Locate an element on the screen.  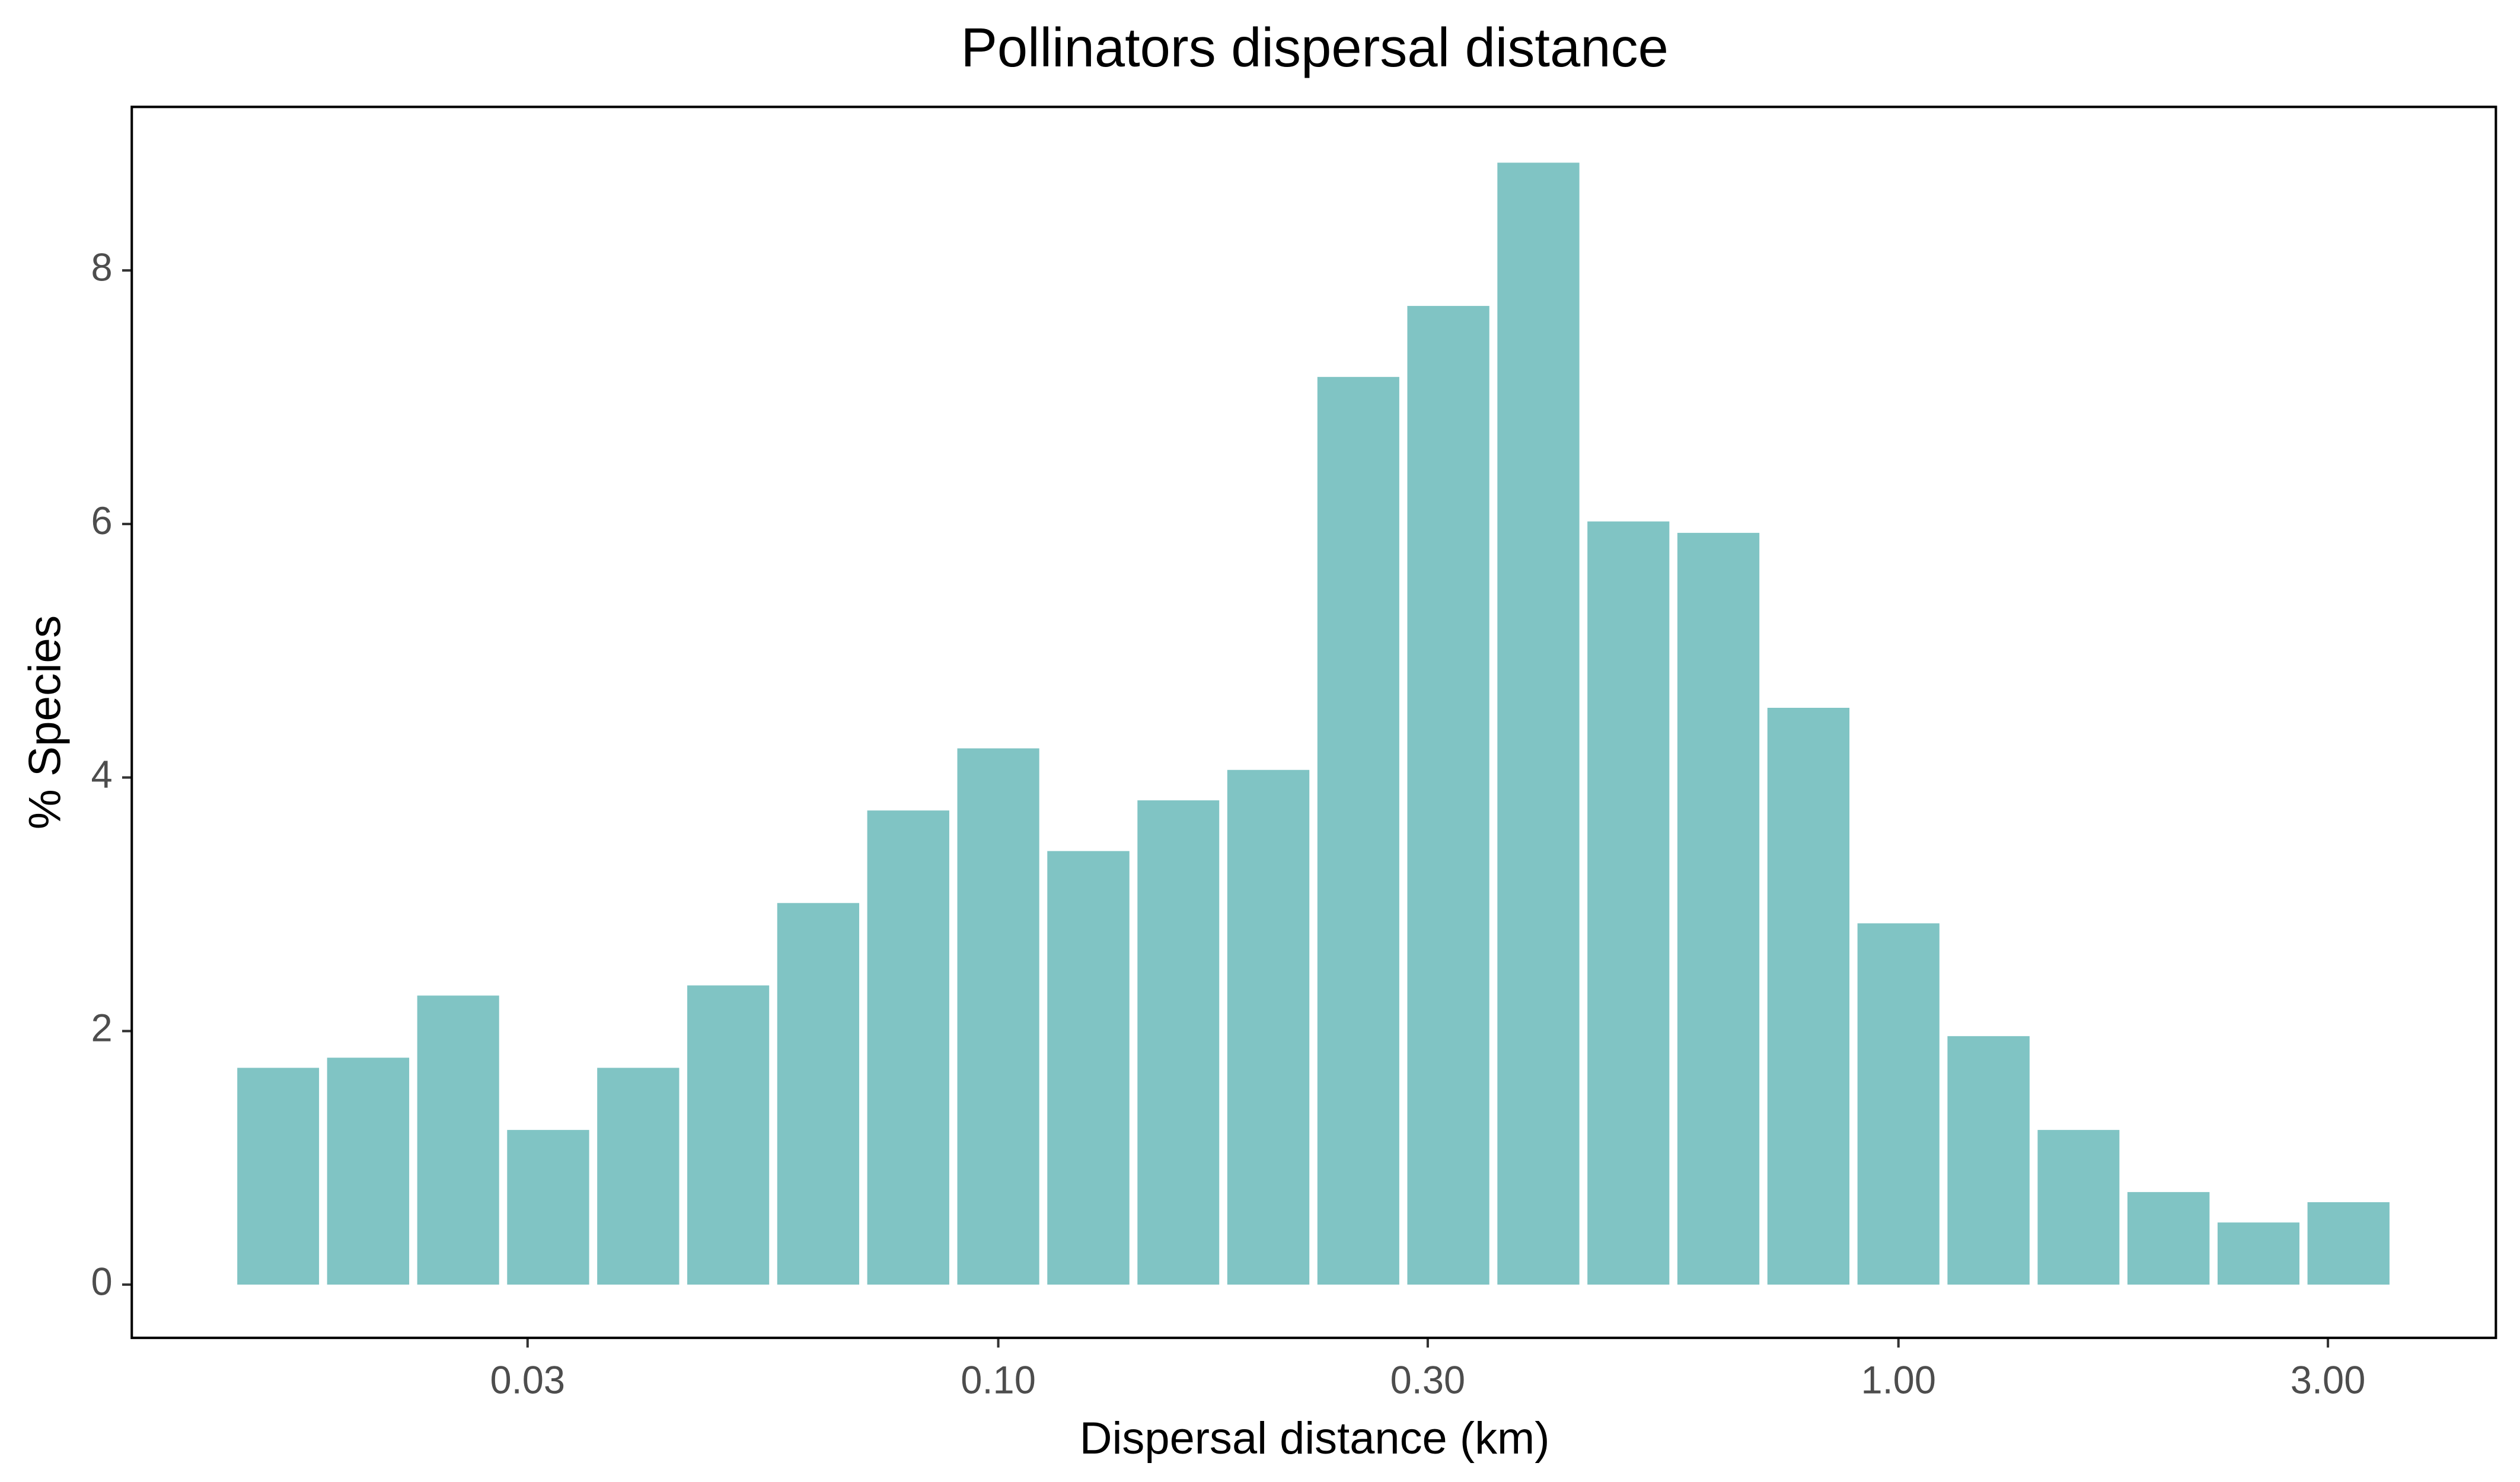
x-tick-label: 1.00 is located at coordinates (1898, 1379).